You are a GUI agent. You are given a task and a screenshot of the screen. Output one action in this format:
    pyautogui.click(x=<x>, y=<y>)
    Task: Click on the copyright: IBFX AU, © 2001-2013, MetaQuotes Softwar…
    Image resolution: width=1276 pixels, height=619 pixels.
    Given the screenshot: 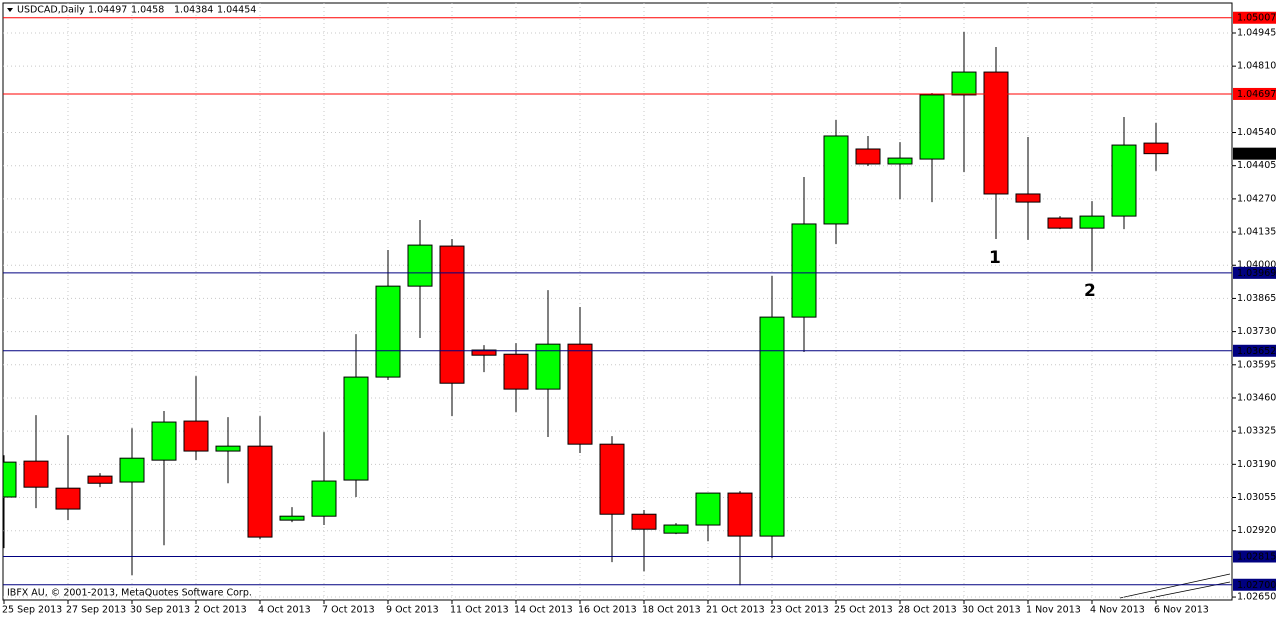 What is the action you would take?
    pyautogui.click(x=129, y=593)
    